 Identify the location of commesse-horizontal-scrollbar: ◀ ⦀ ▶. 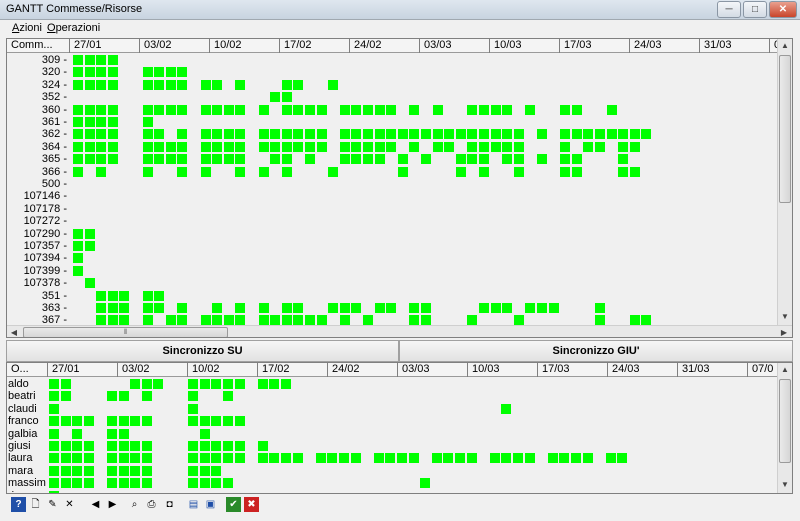
(399, 331).